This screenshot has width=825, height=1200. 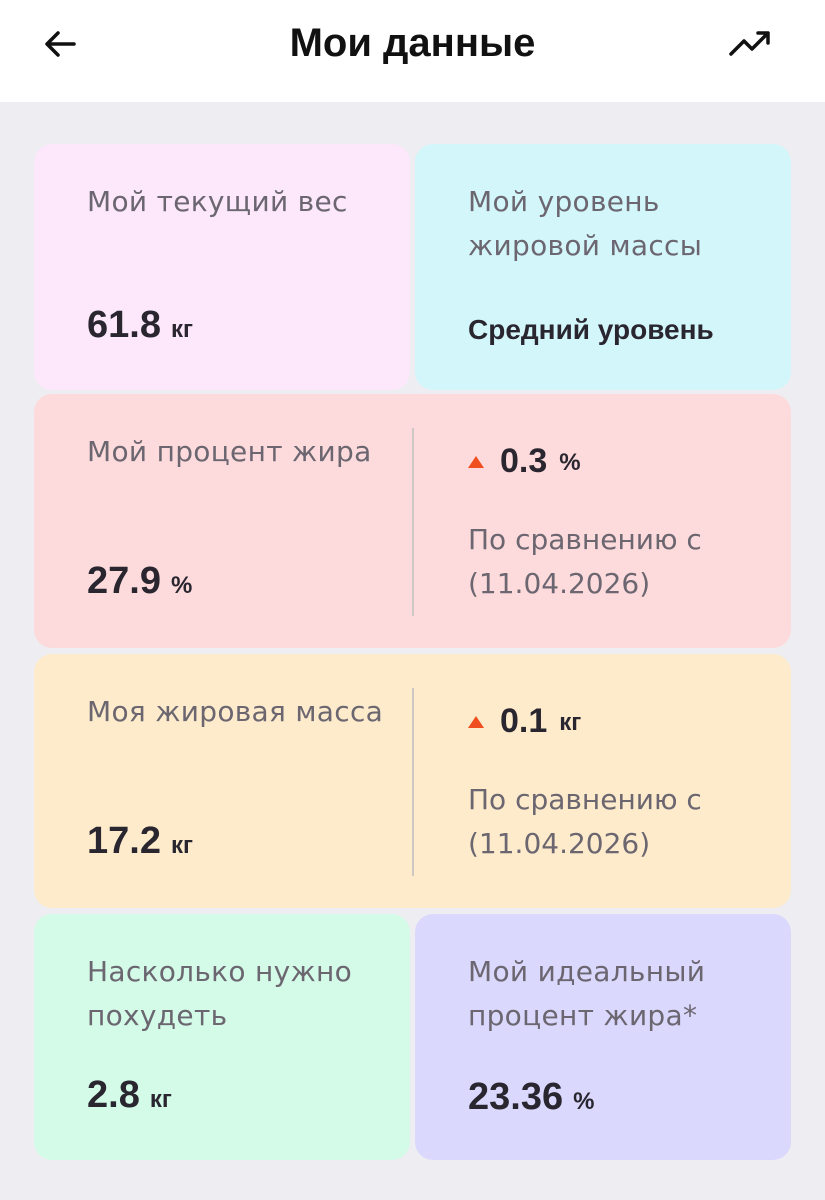 What do you see at coordinates (220, 993) in the screenshot?
I see `weight-to-lose-label: Насколько нужно похудеть` at bounding box center [220, 993].